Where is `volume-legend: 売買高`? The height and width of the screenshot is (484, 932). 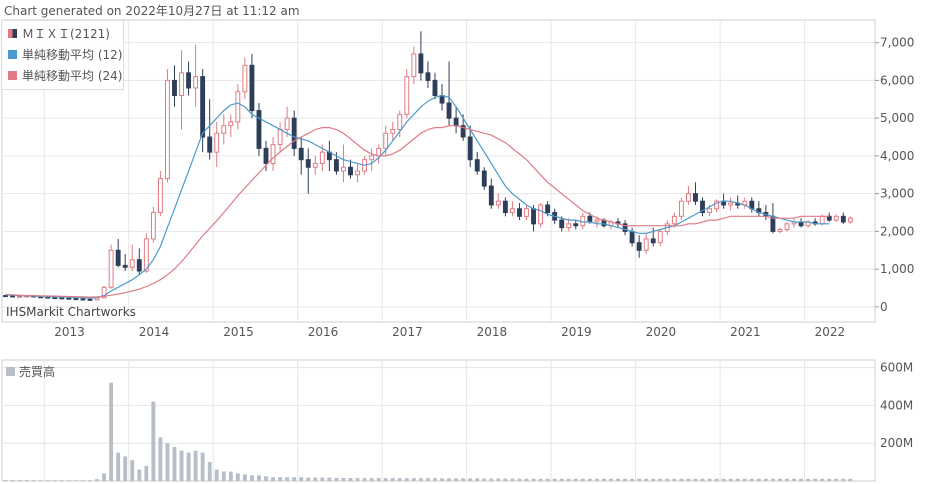 volume-legend: 売買高 is located at coordinates (30, 371).